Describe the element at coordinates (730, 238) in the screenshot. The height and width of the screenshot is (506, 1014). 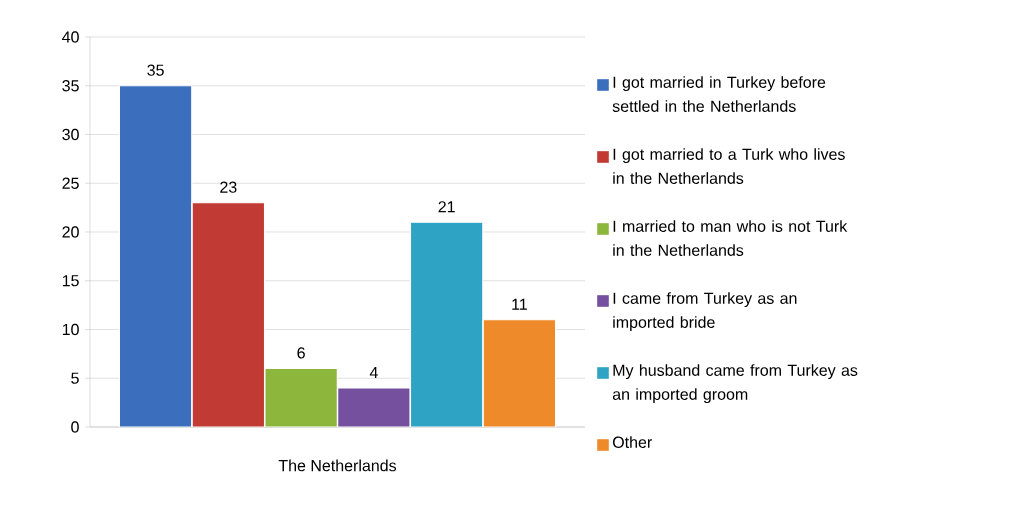
I see `legend-label: I married to man who is not Turk in the Netherlands` at that location.